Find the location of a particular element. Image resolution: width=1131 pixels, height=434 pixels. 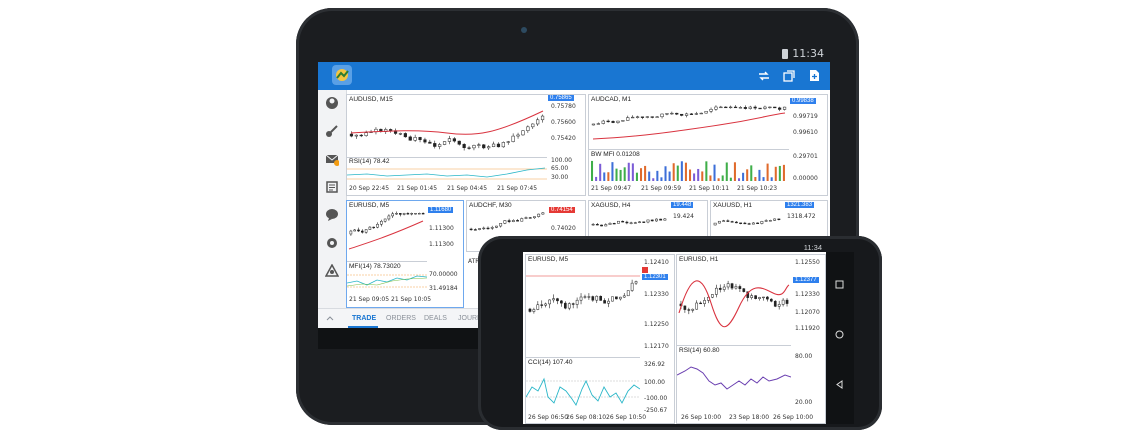

time-tick: 21 Sep 10:23 is located at coordinates (757, 188).